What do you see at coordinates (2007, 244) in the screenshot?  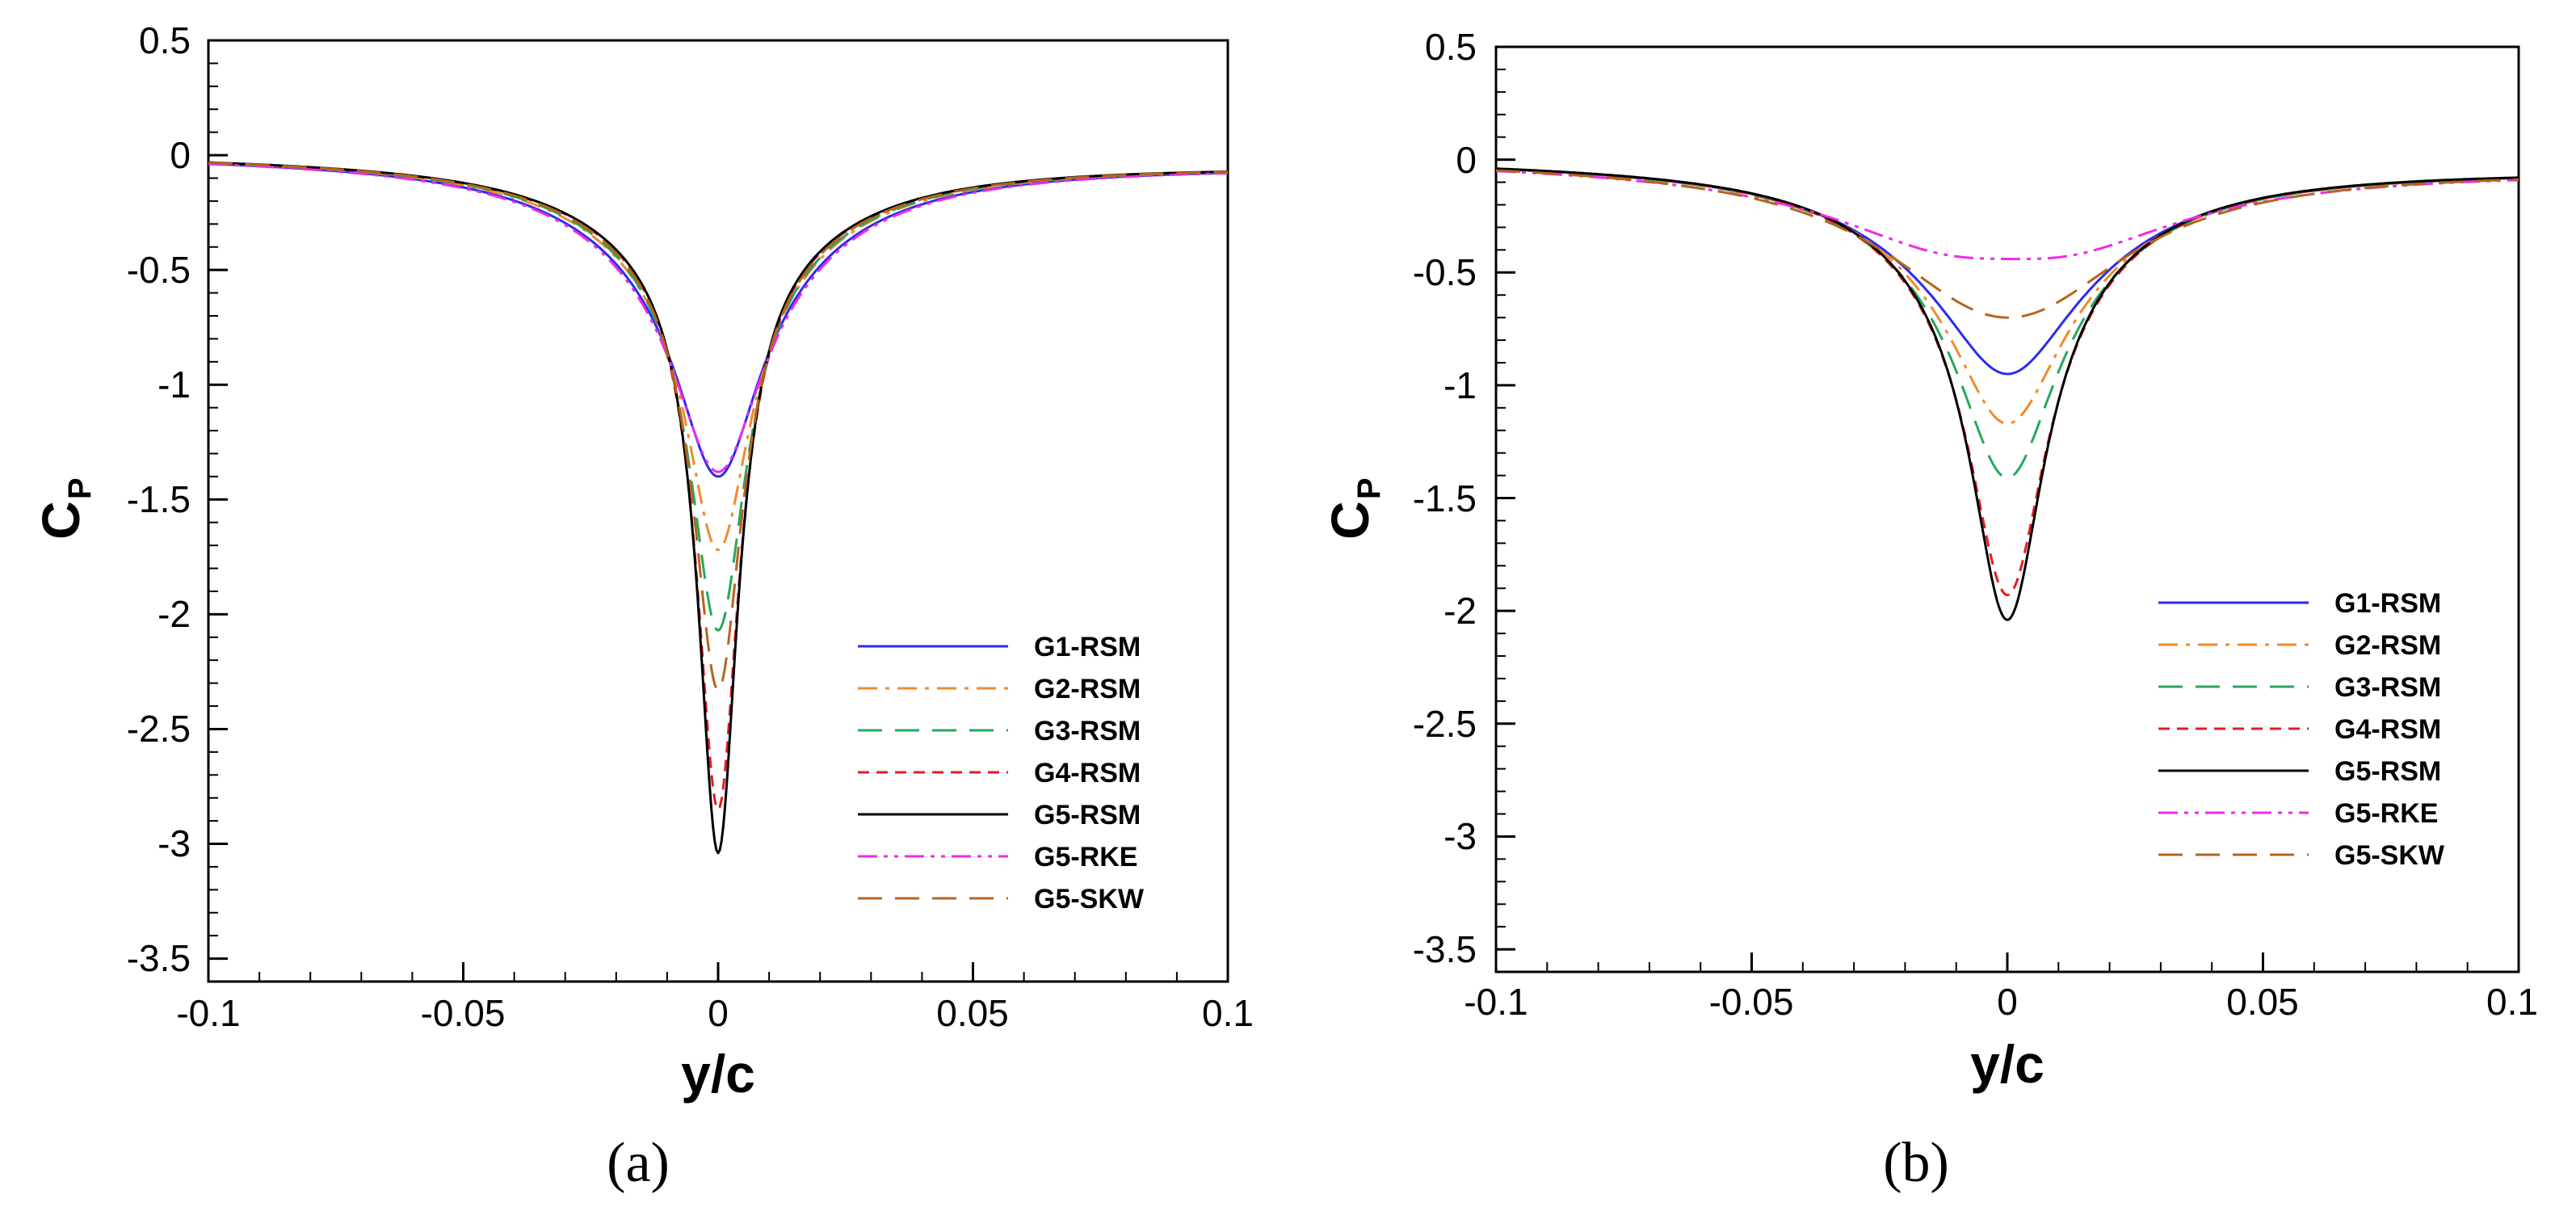 I see `curve-g5-skw` at bounding box center [2007, 244].